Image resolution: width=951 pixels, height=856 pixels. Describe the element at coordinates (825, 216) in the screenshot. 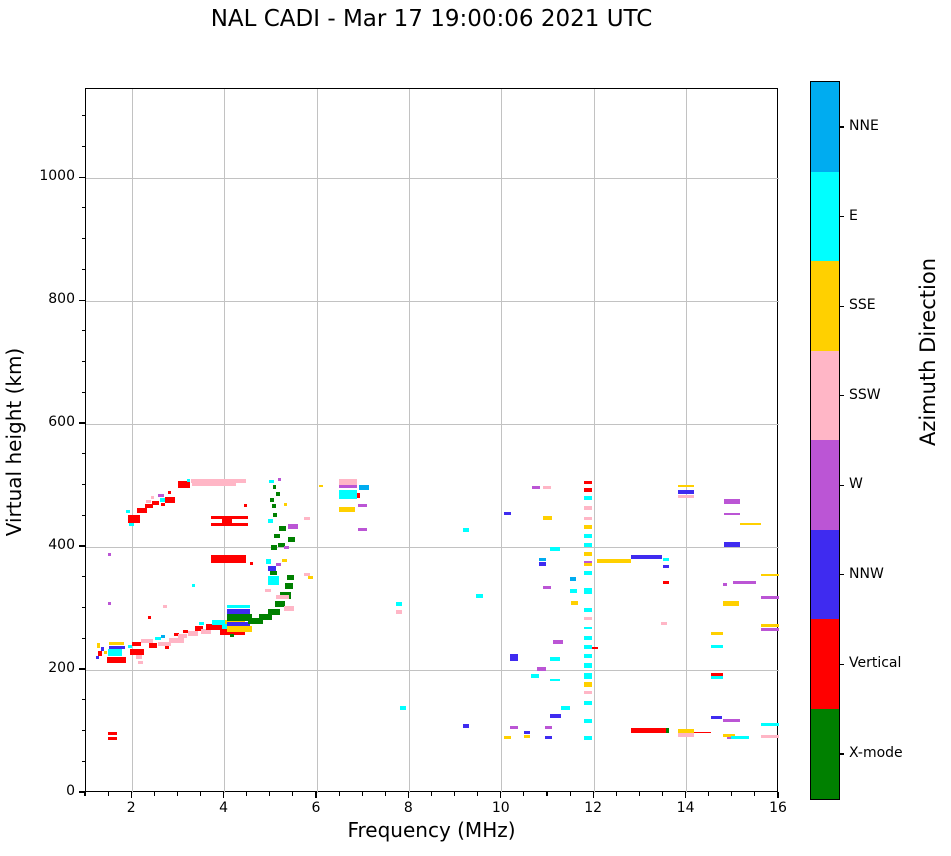

I see `colorbar-segment-e` at that location.